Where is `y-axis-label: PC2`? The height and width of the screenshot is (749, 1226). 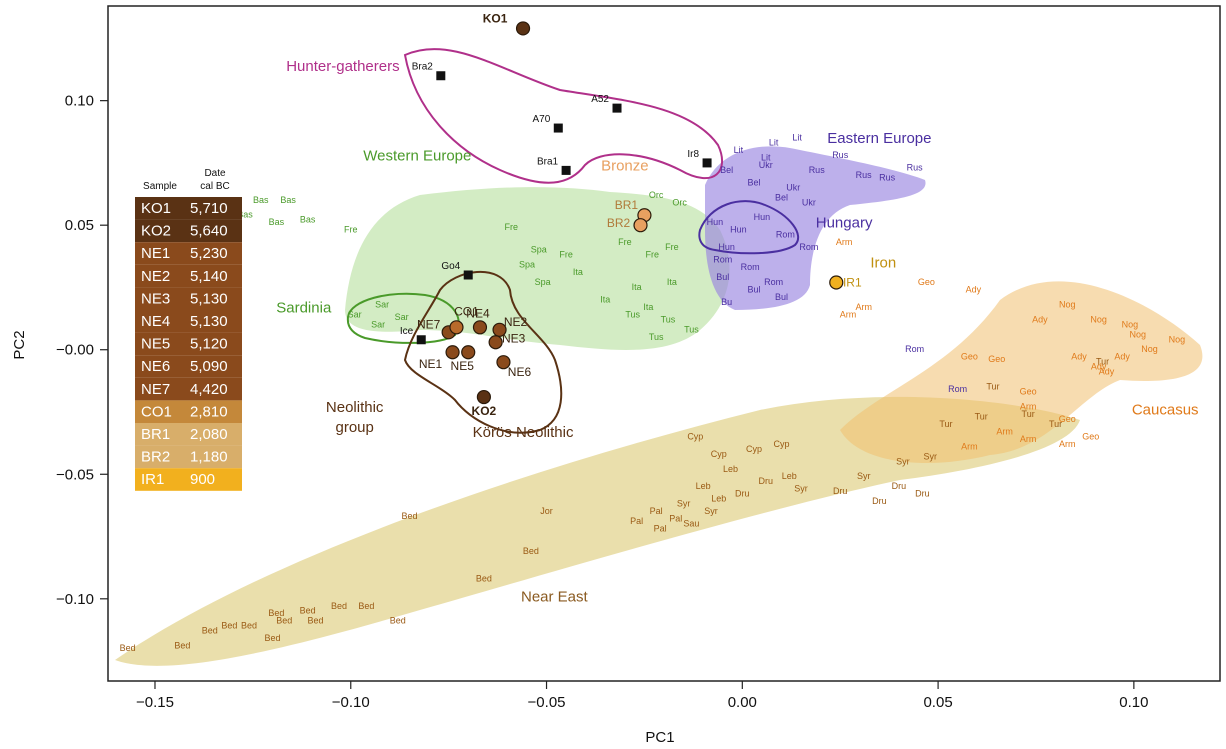
y-axis-label: PC2 is located at coordinates (19, 344).